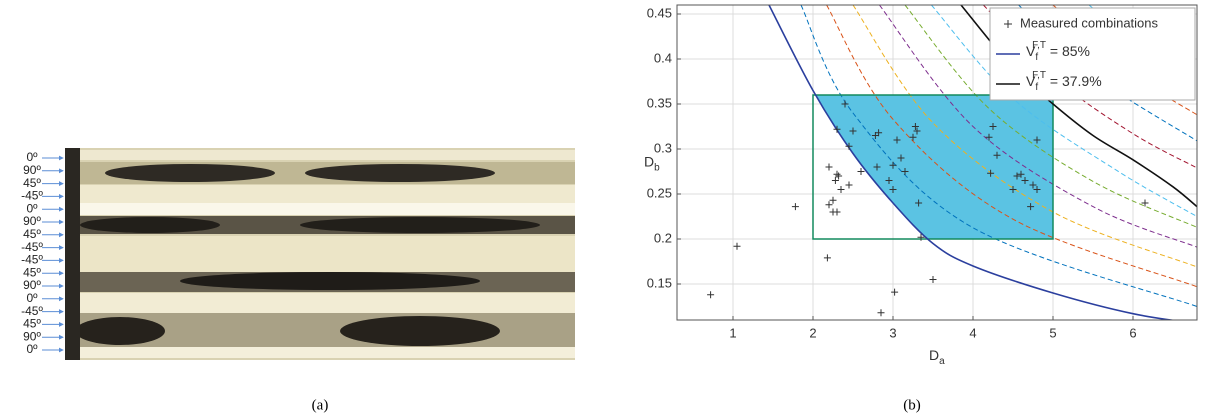  Describe the element at coordinates (659, 12) in the screenshot. I see `y-tick-label: 0.45` at that location.